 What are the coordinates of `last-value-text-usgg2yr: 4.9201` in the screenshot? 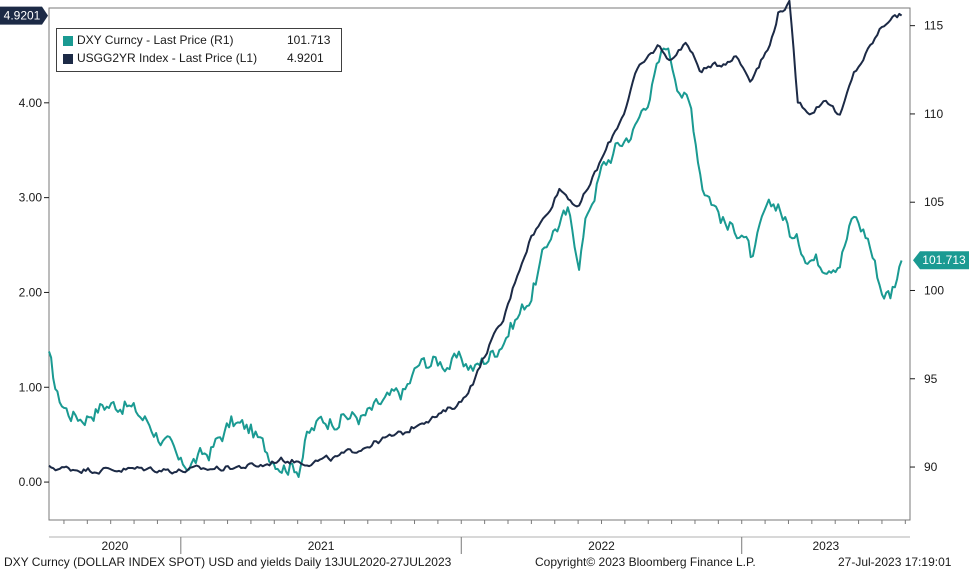 It's located at (22, 16).